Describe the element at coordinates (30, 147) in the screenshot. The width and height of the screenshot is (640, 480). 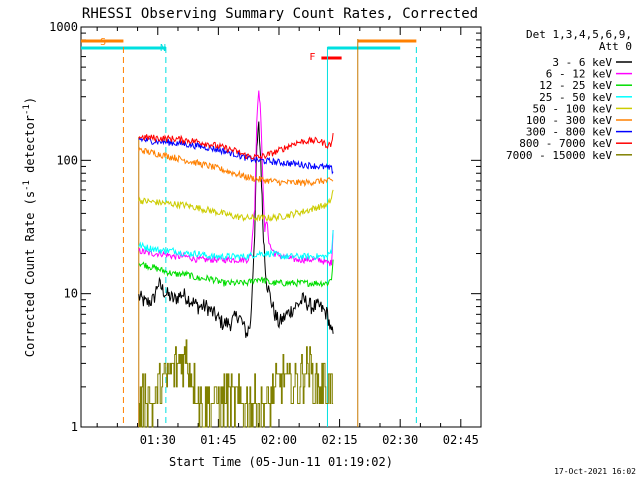
I see `y-axis-label-mid: detector` at that location.